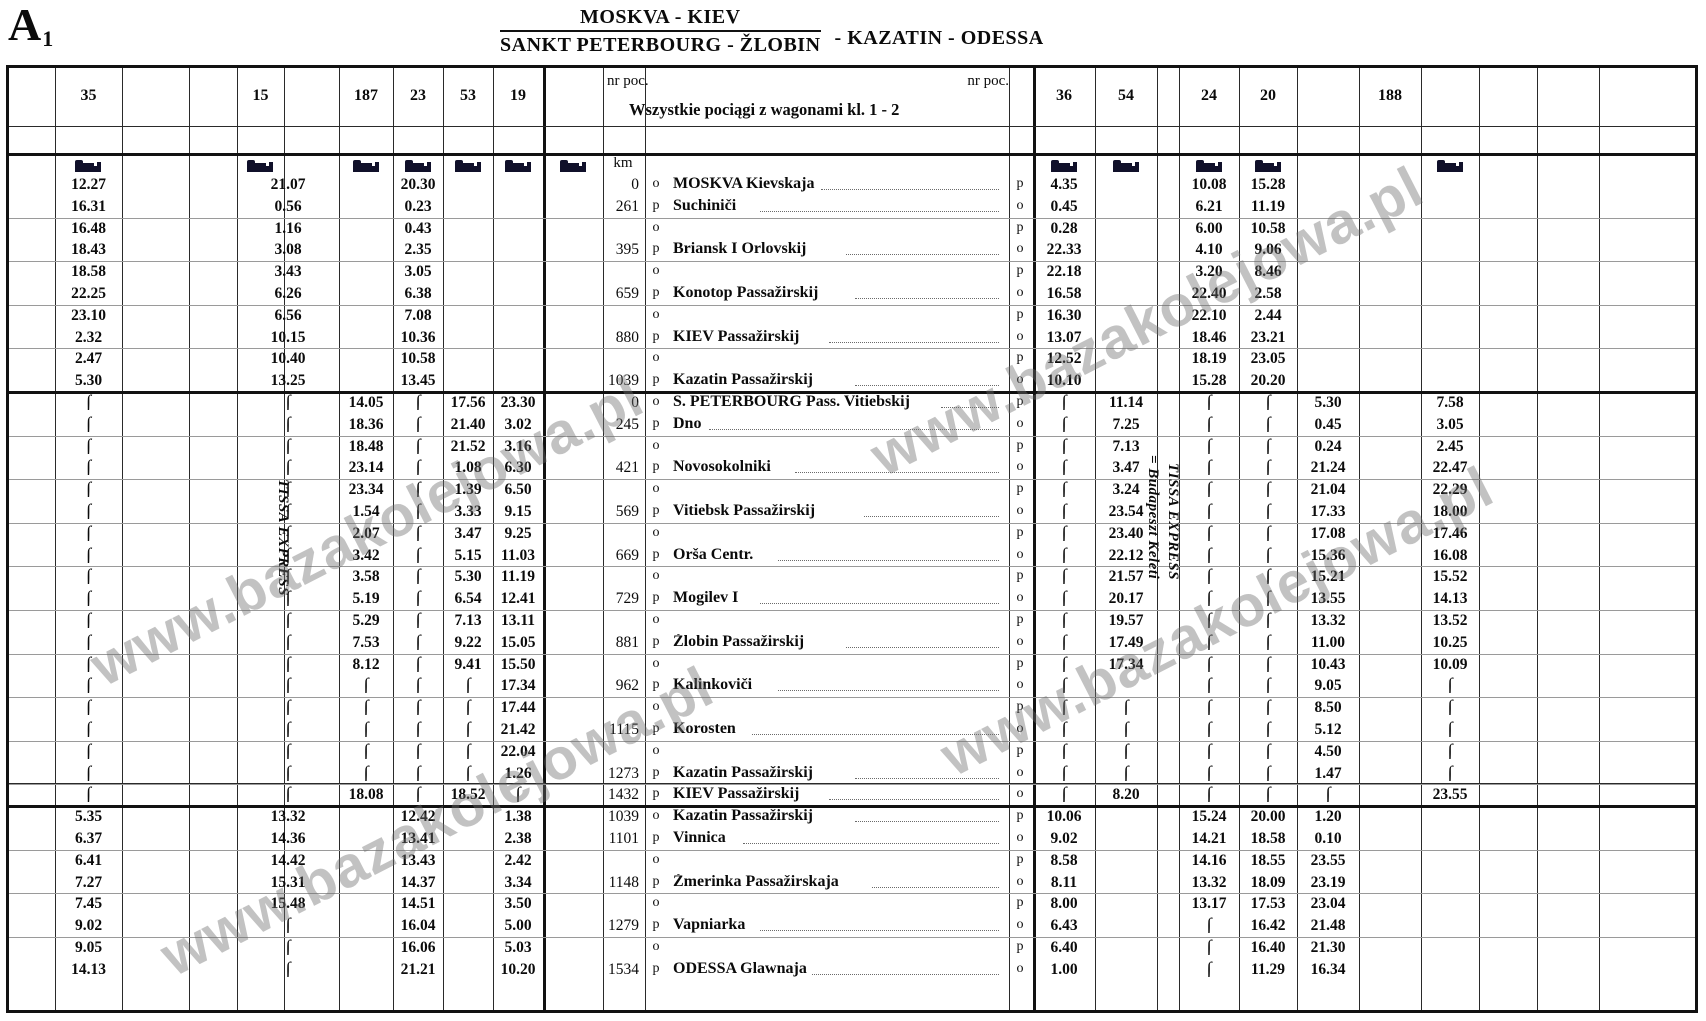 The image size is (1706, 1021). What do you see at coordinates (1268, 250) in the screenshot?
I see `time-value: 9.06` at bounding box center [1268, 250].